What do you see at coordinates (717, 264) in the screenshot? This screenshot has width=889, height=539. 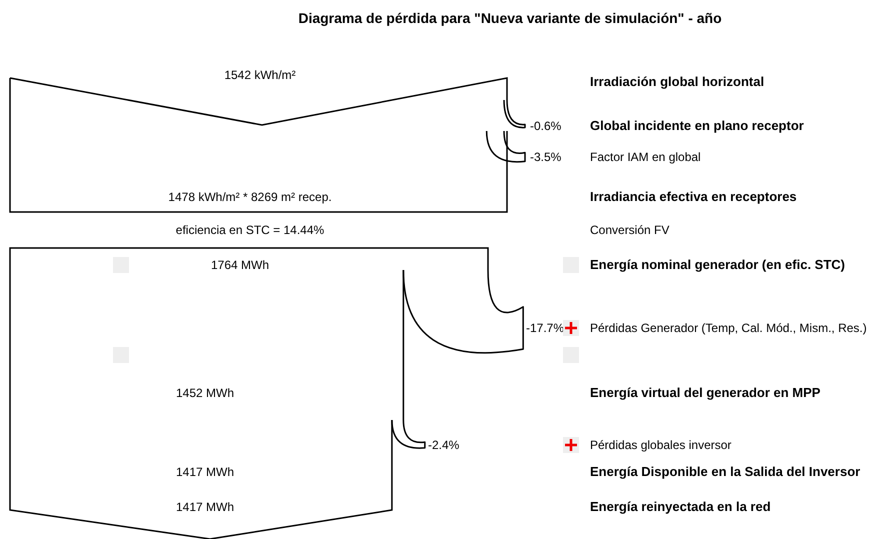 I see `category-label: Energía nominal generador (en efic. STC)` at bounding box center [717, 264].